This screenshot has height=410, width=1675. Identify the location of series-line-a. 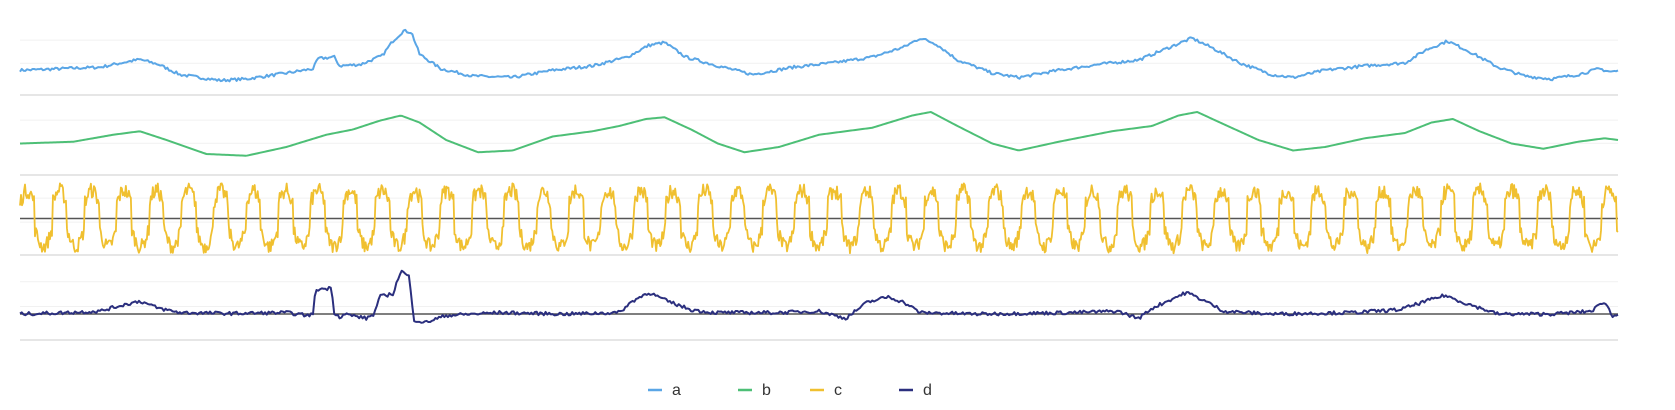
(819, 55).